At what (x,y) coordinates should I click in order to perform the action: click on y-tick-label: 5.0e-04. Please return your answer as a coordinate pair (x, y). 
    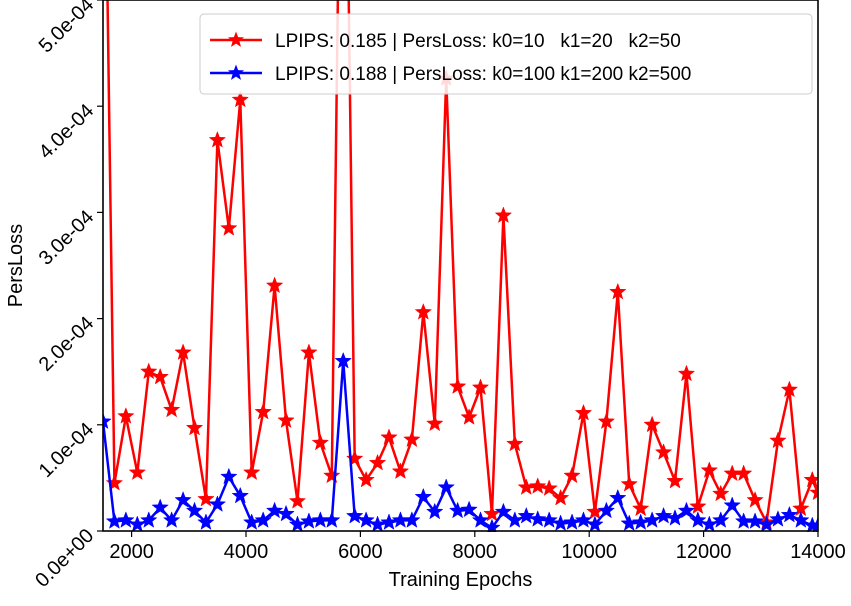
    Looking at the image, I should click on (67, 28).